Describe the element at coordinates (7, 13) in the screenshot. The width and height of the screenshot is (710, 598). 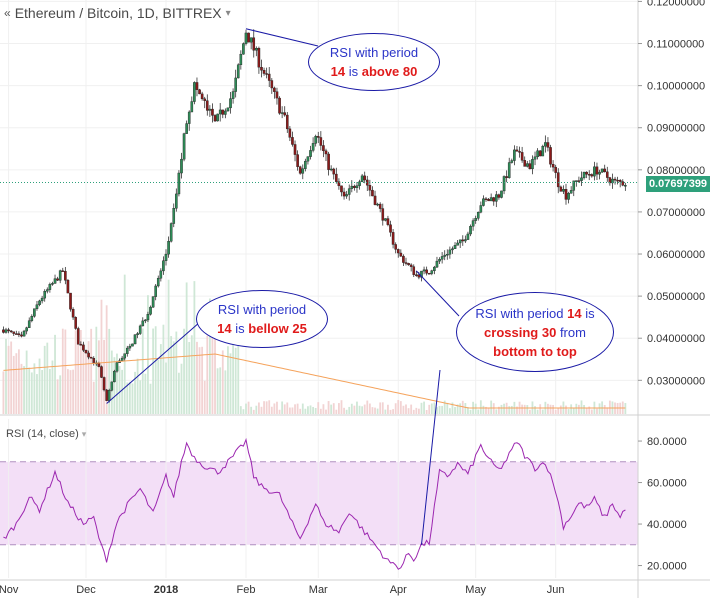
I see `collapse-icon: «` at that location.